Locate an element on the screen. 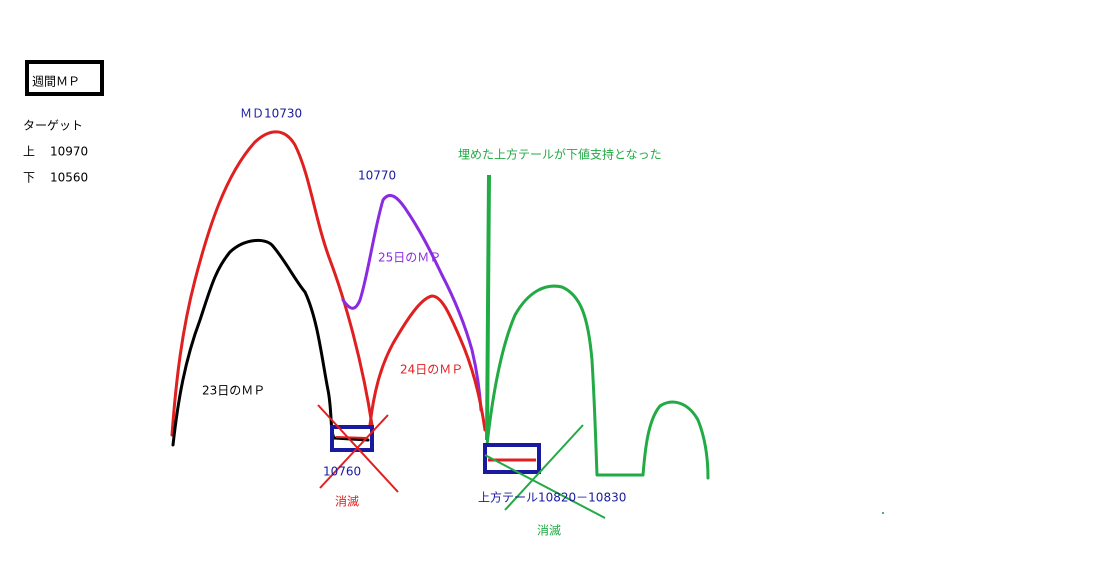  weekly-mp-box is located at coordinates (64, 78).